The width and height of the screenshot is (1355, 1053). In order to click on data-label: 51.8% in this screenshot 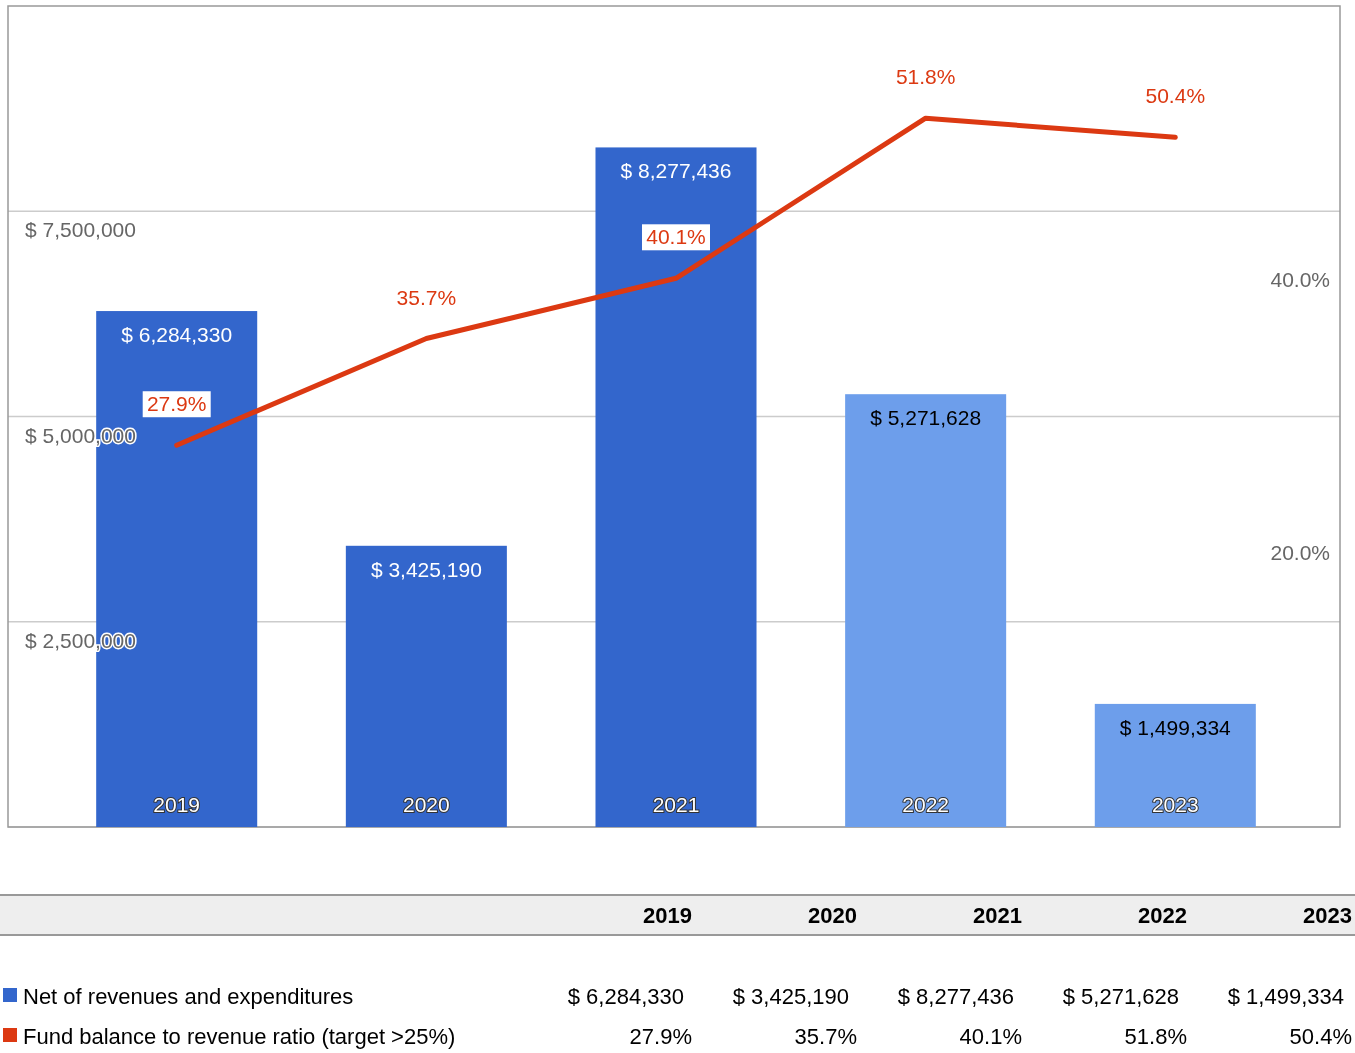, I will do `click(925, 77)`.